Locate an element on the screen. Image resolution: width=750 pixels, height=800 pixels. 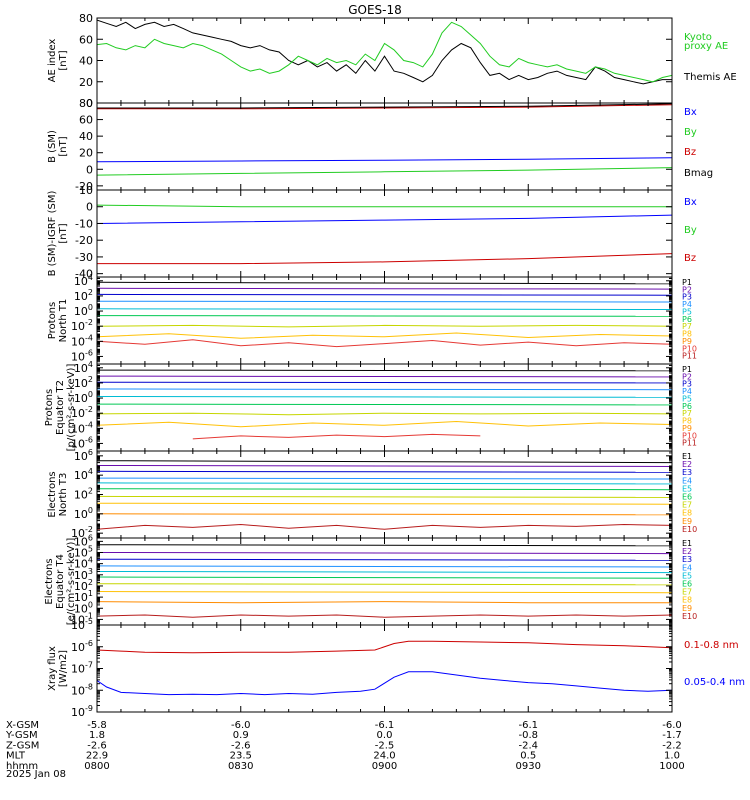
legend-entry: 0.1-0.8 nm is located at coordinates (711, 645).